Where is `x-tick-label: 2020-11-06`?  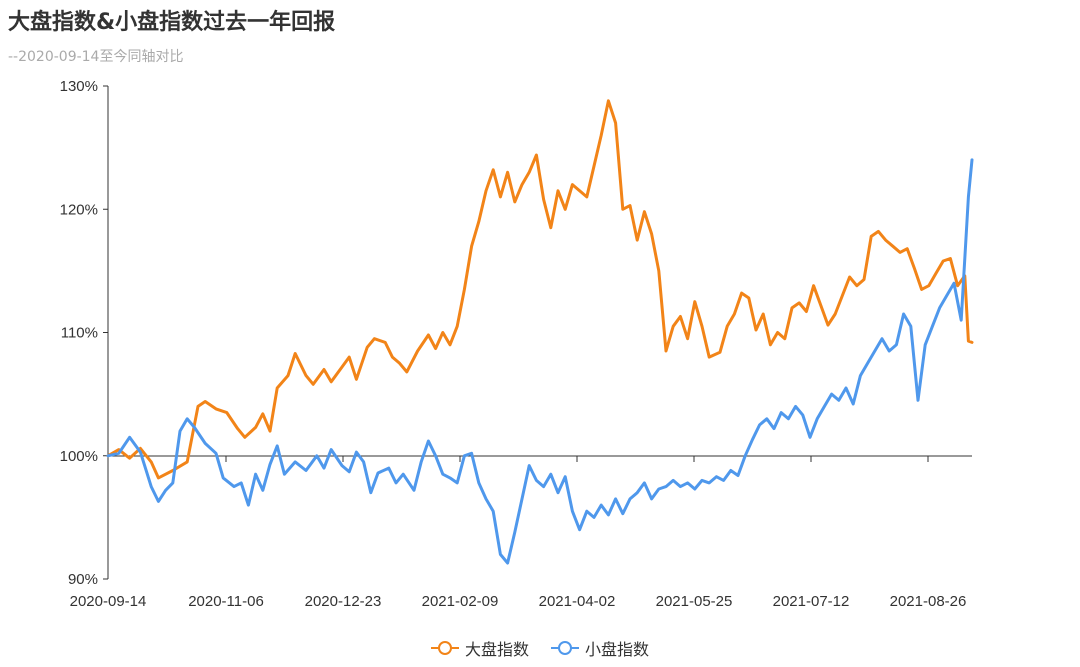
x-tick-label: 2020-11-06 is located at coordinates (226, 601).